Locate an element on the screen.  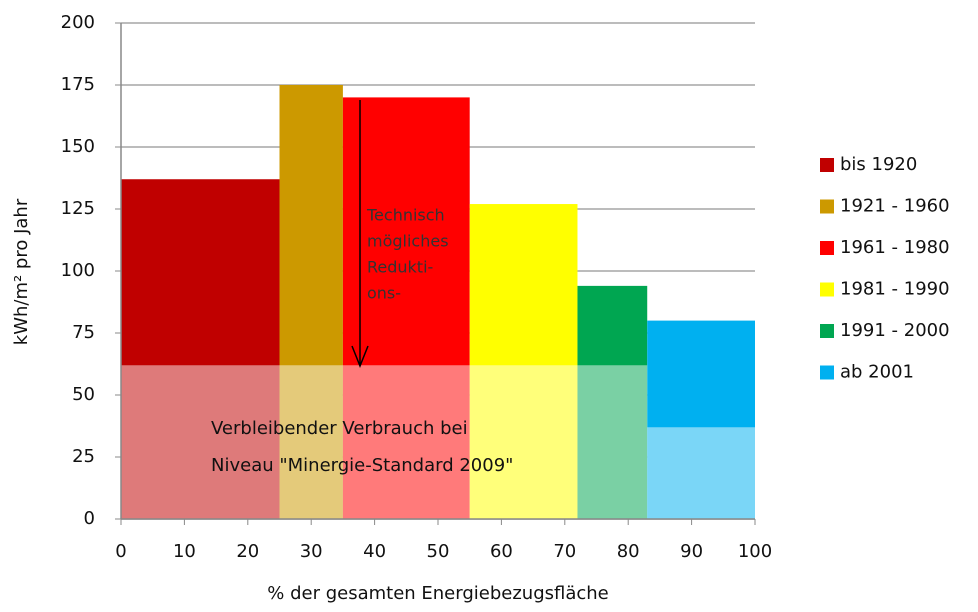
y-tick-label: 175 is located at coordinates (78, 84).